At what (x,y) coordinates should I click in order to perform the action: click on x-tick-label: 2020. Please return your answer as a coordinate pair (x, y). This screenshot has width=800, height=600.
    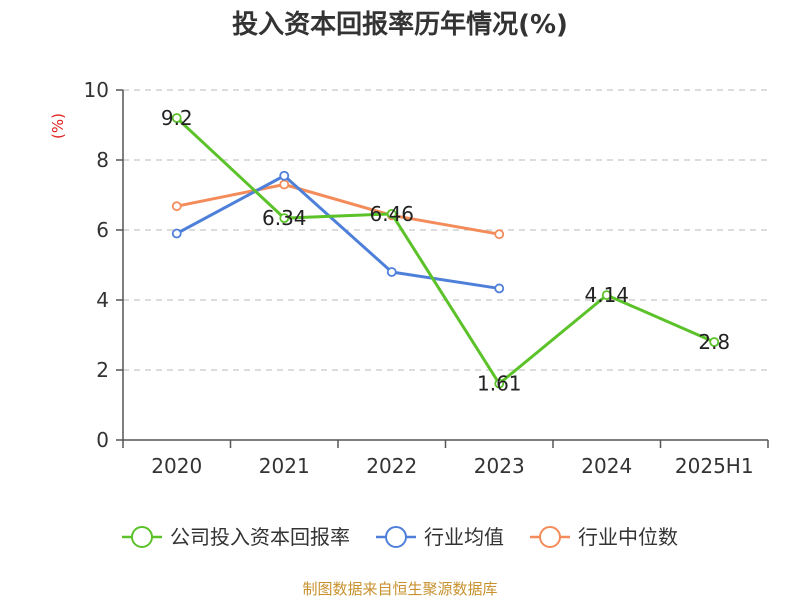
    Looking at the image, I should click on (176, 466).